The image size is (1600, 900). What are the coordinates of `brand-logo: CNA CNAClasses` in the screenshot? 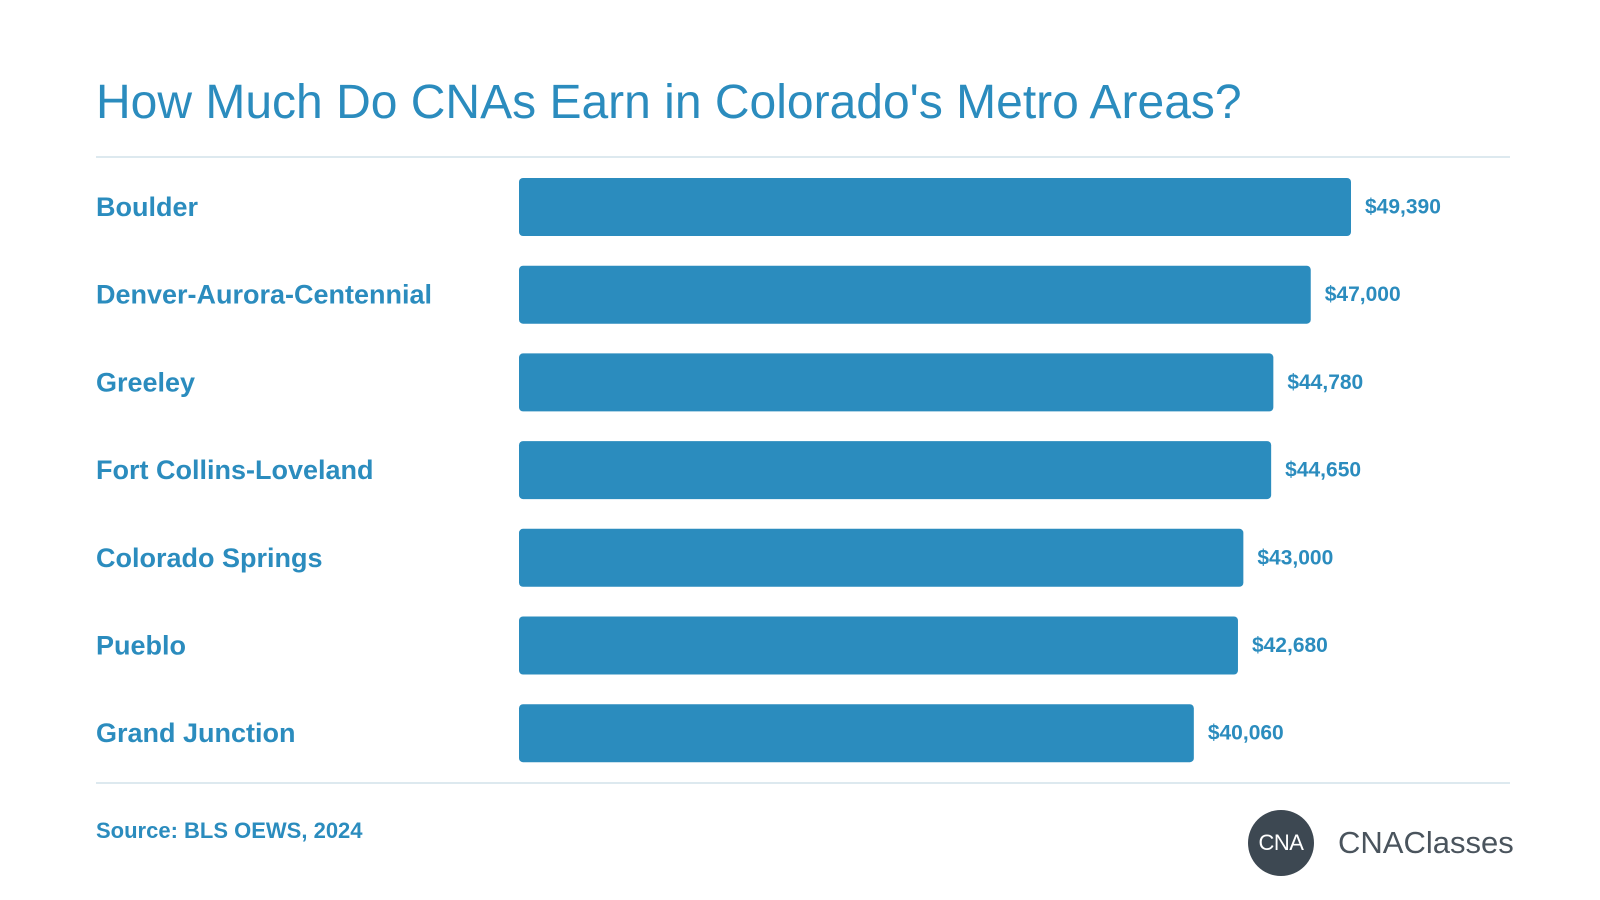 It's located at (1381, 843).